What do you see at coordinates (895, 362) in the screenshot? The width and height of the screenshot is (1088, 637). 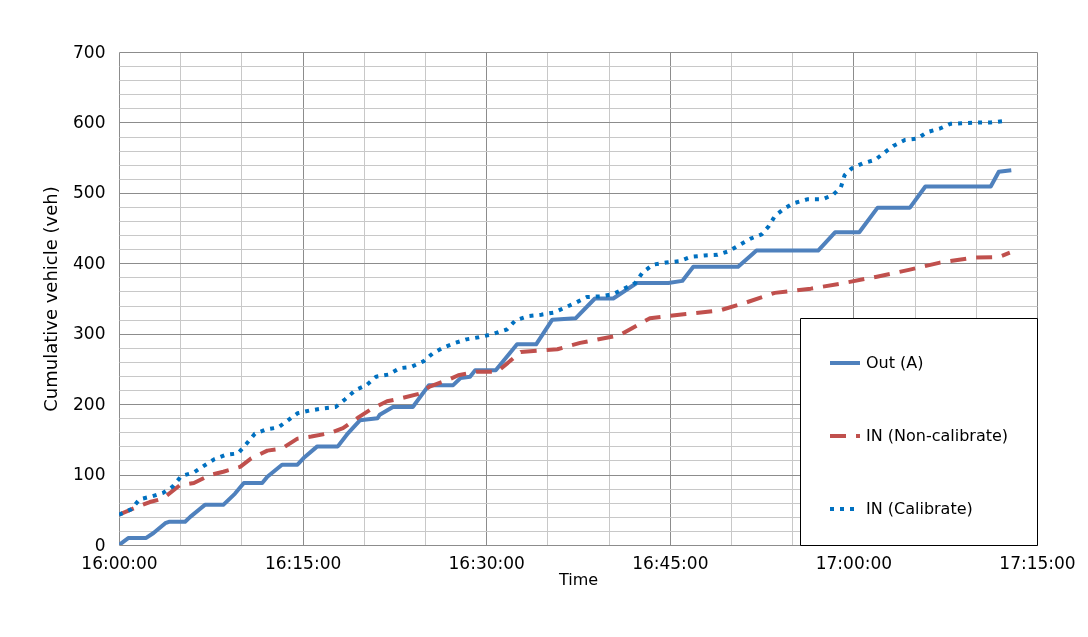 I see `legend-label: Out (A)` at bounding box center [895, 362].